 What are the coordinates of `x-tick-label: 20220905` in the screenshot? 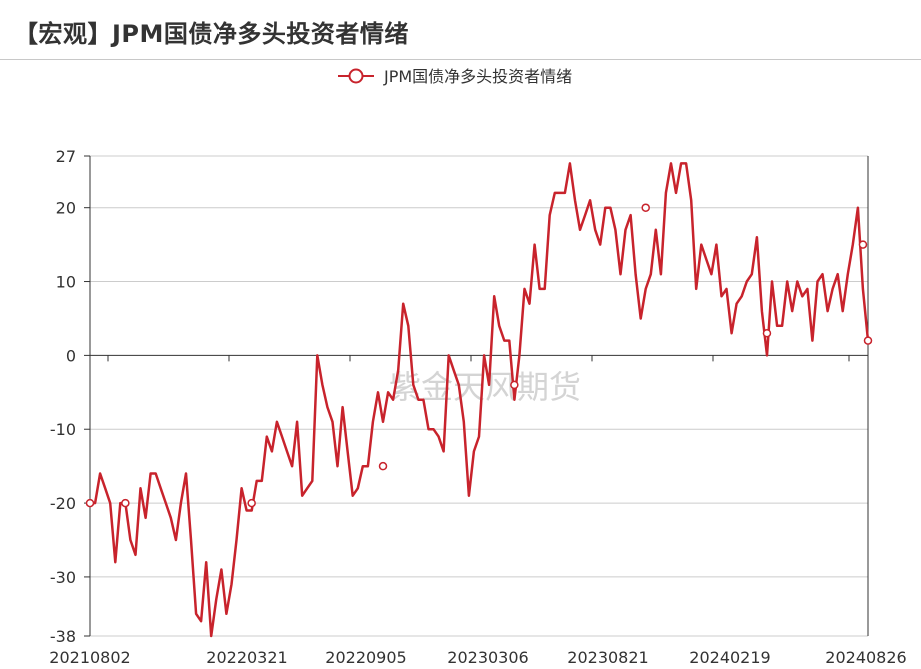 It's located at (365, 657).